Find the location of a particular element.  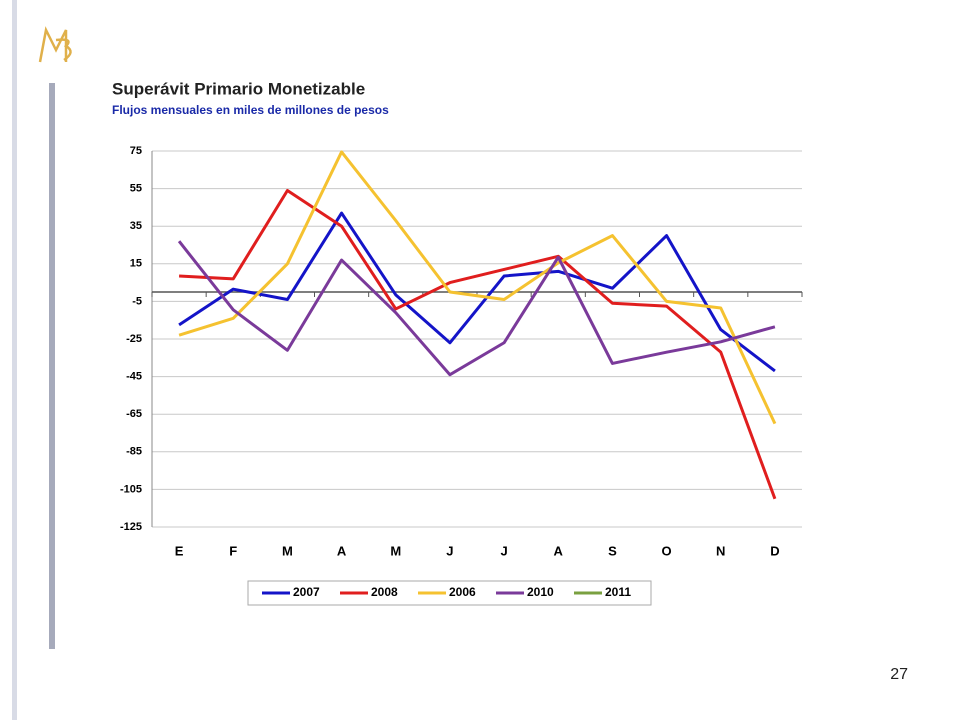

legend-label: 2011 is located at coordinates (618, 592).